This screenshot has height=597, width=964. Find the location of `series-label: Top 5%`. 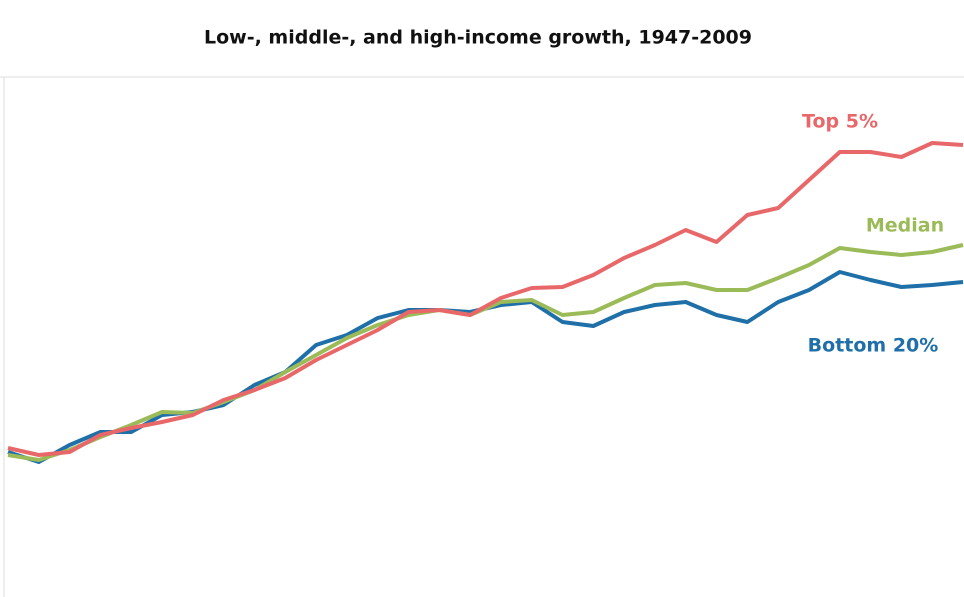

series-label: Top 5% is located at coordinates (840, 122).